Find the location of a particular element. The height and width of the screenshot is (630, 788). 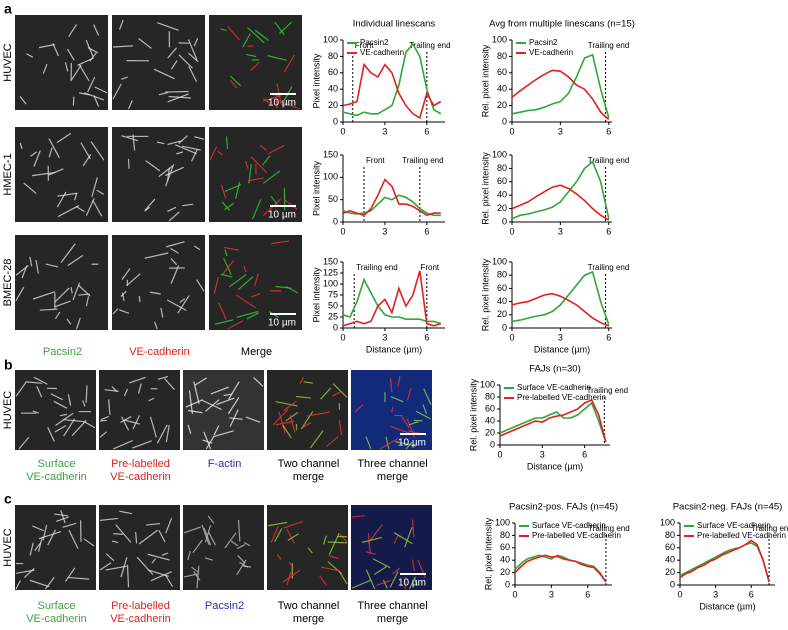

image-label: merge is located at coordinates (308, 477).